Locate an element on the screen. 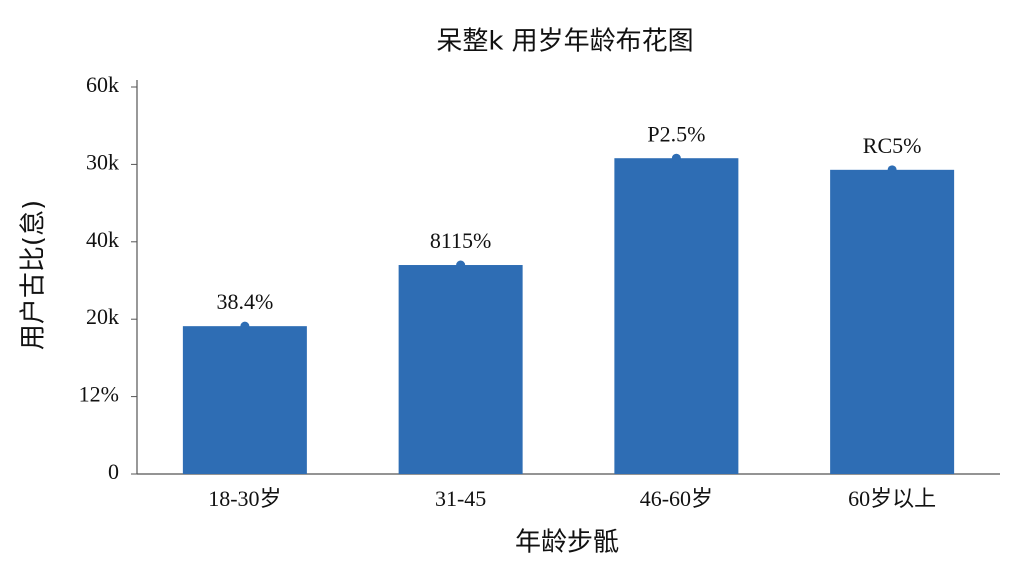  x-axis-label: 年龄步骶 is located at coordinates (567, 543).